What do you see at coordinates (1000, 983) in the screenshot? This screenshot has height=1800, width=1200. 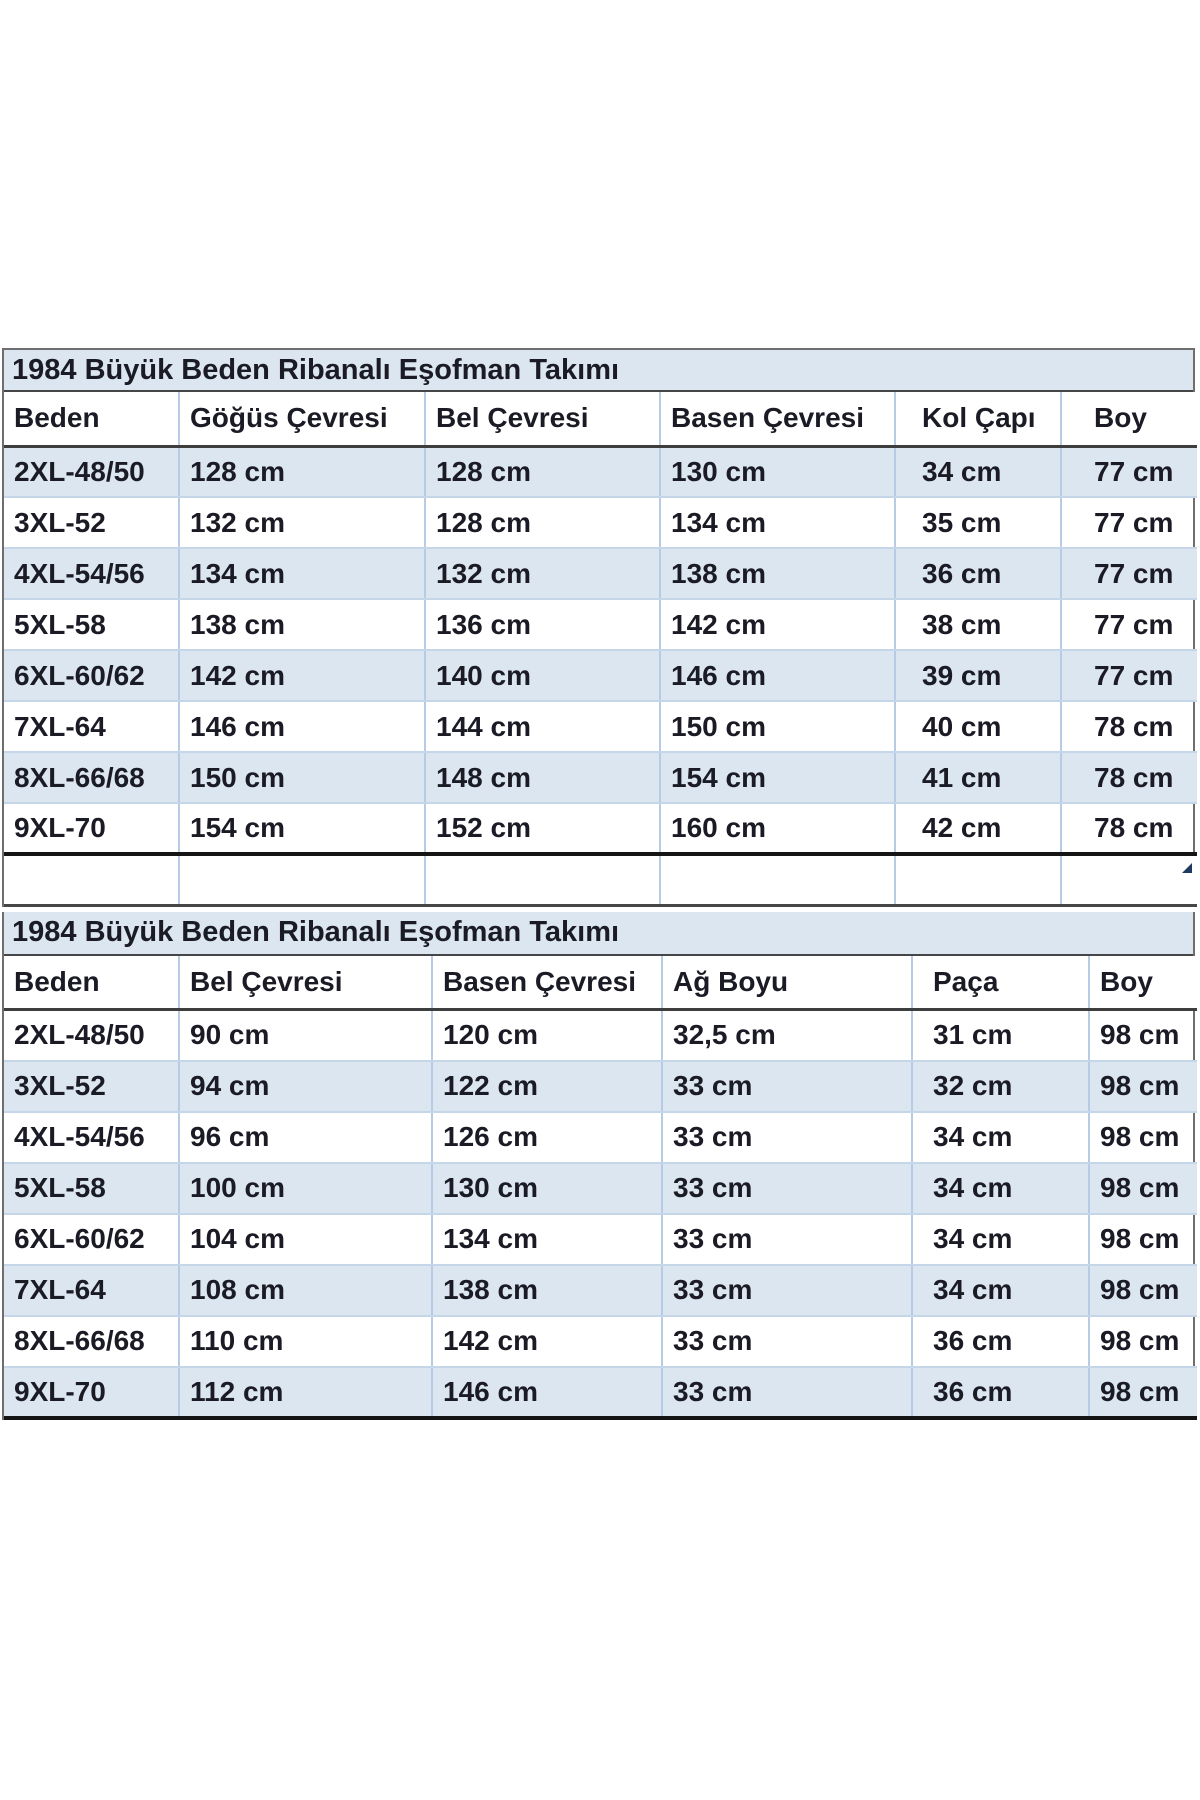 I see `column-header: Paça` at bounding box center [1000, 983].